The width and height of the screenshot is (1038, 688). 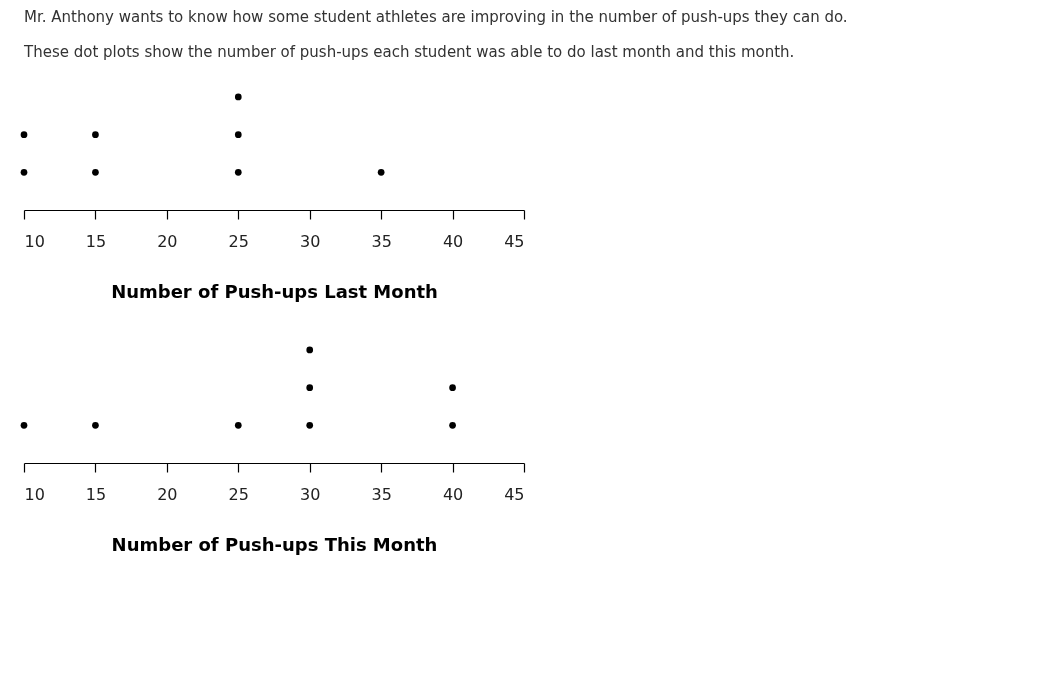 I want to click on x-axis-title: Number of Push-ups This Month, so click(x=274, y=544).